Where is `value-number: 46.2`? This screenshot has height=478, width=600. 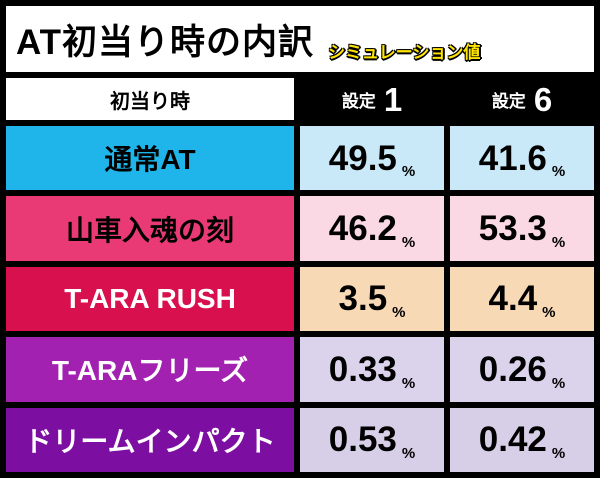 value-number: 46.2 is located at coordinates (362, 229).